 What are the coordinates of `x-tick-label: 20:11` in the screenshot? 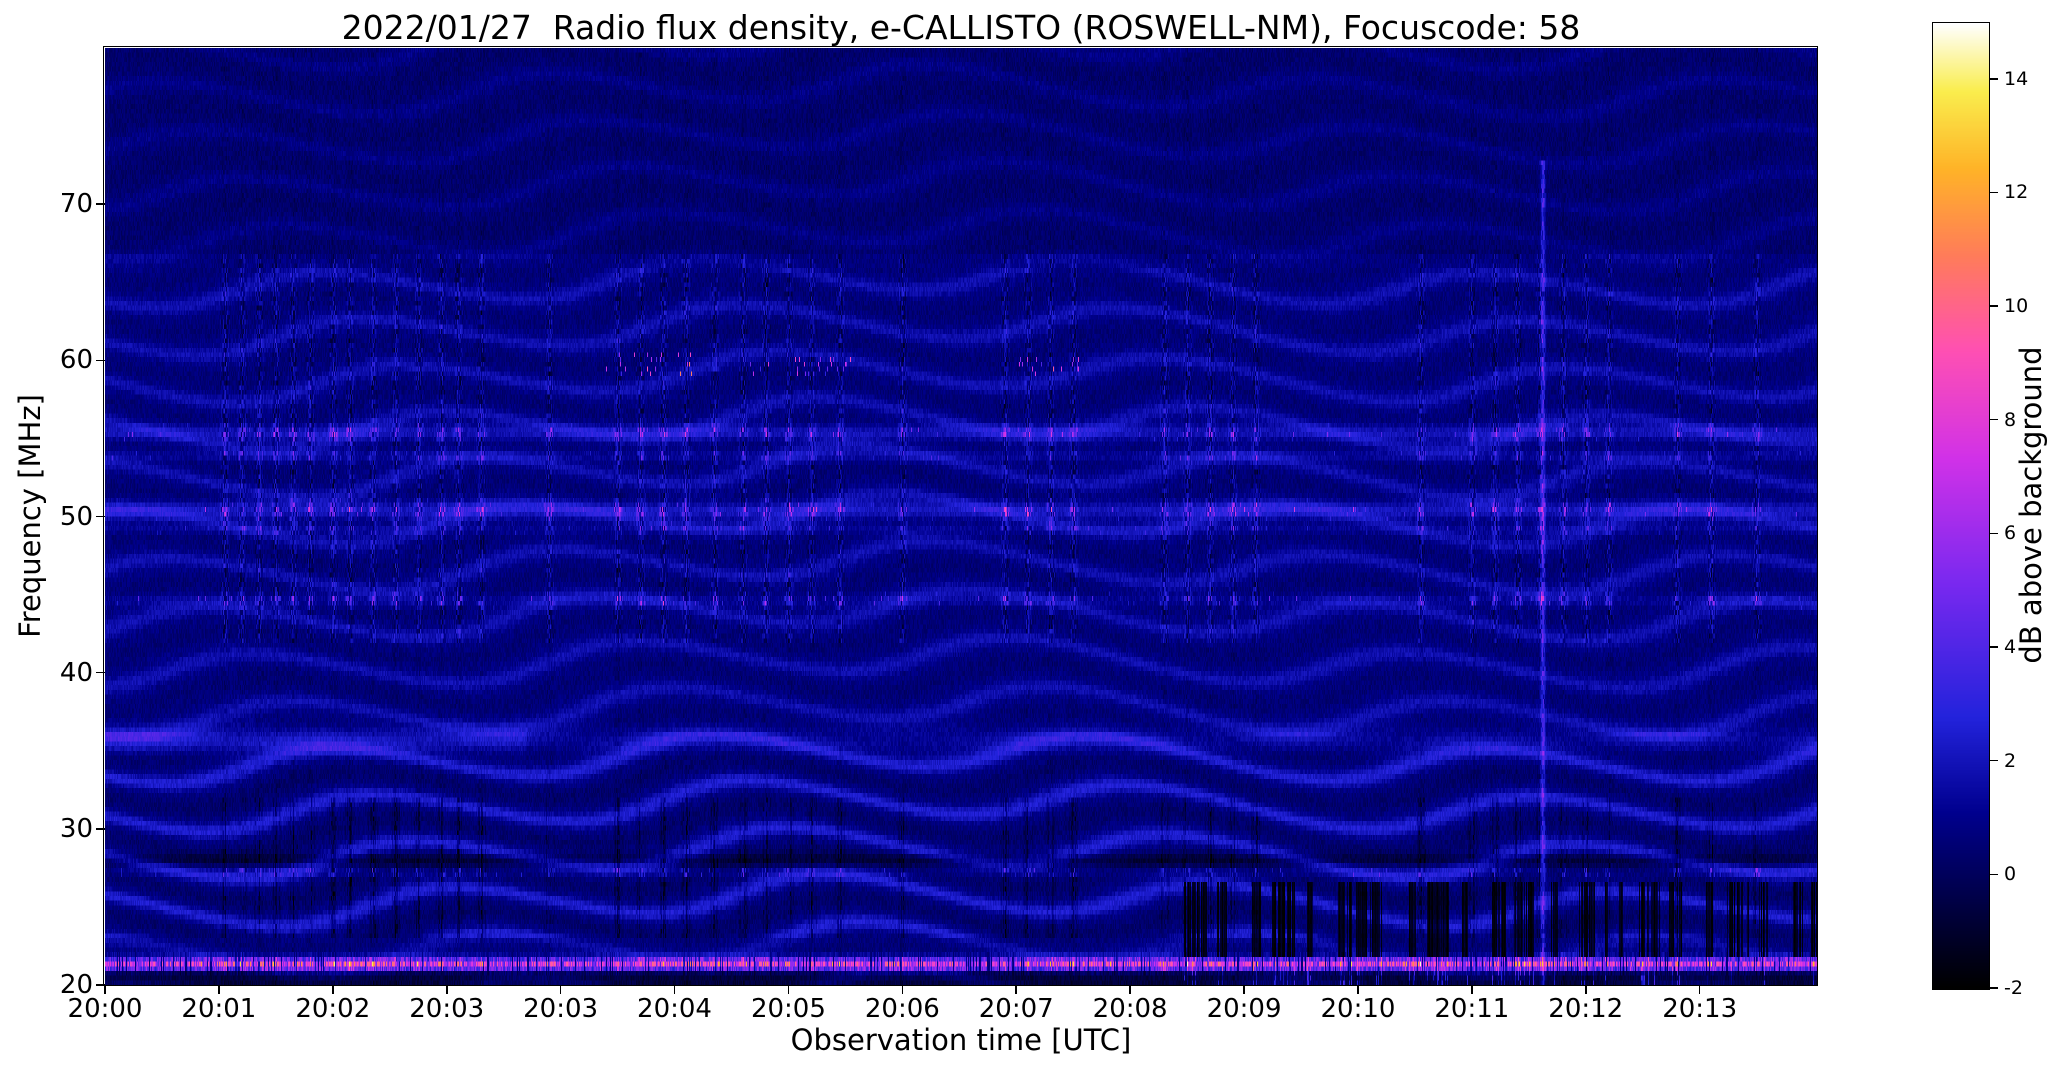 It's located at (1472, 1009).